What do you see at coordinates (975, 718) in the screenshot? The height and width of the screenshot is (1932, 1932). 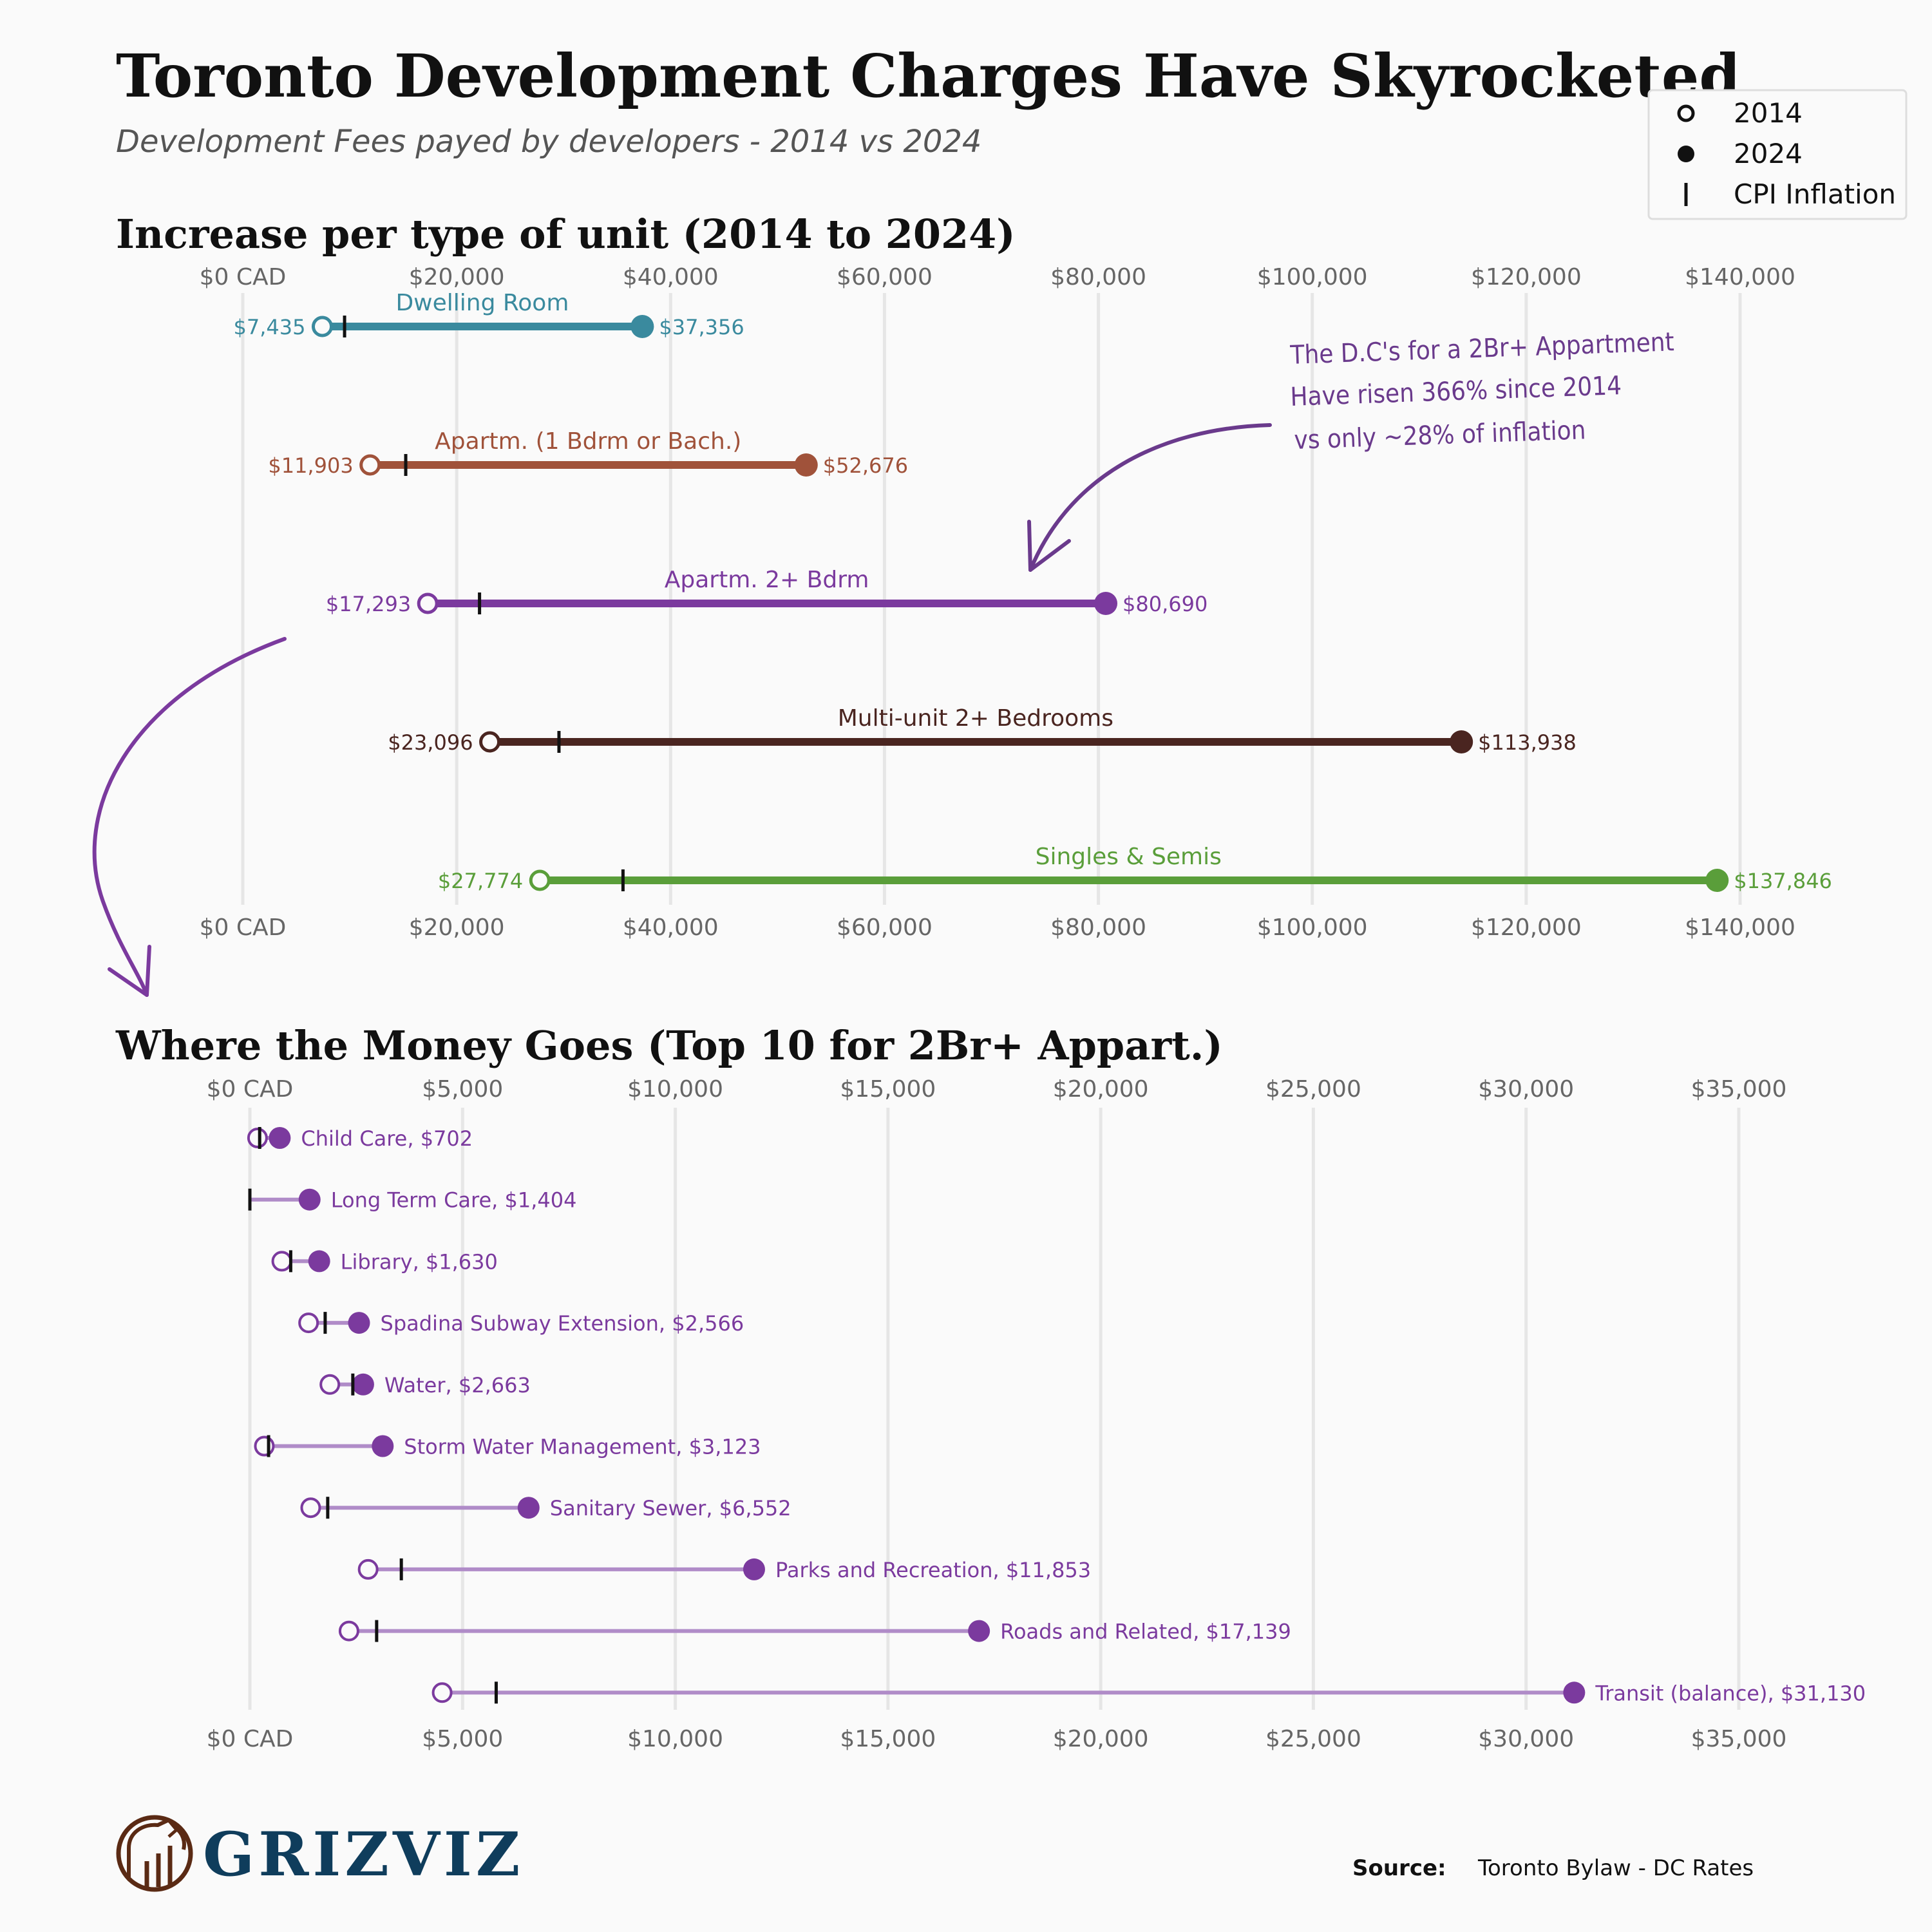 I see `series-label: Multi-unit 2+ Bedrooms` at bounding box center [975, 718].